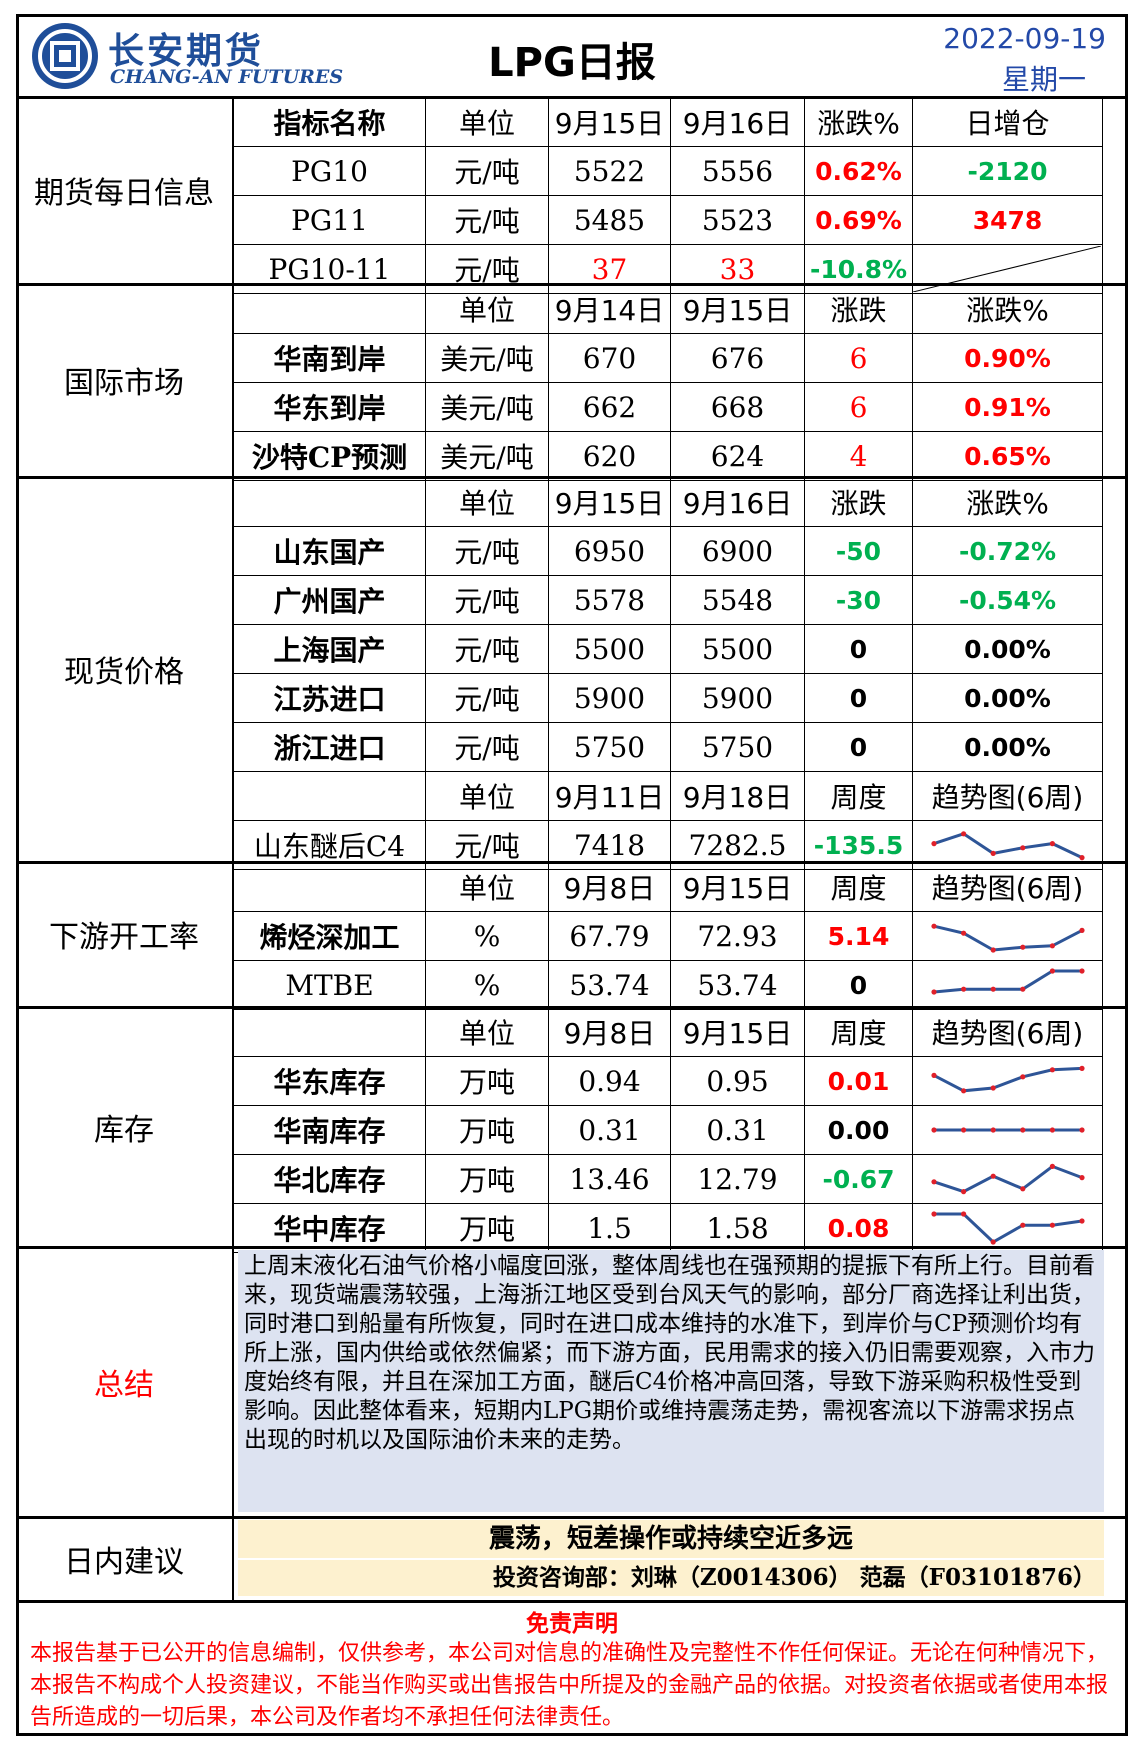 The width and height of the screenshot is (1144, 1750). Describe the element at coordinates (572, 63) in the screenshot. I see `page-title: LPG日报` at that location.